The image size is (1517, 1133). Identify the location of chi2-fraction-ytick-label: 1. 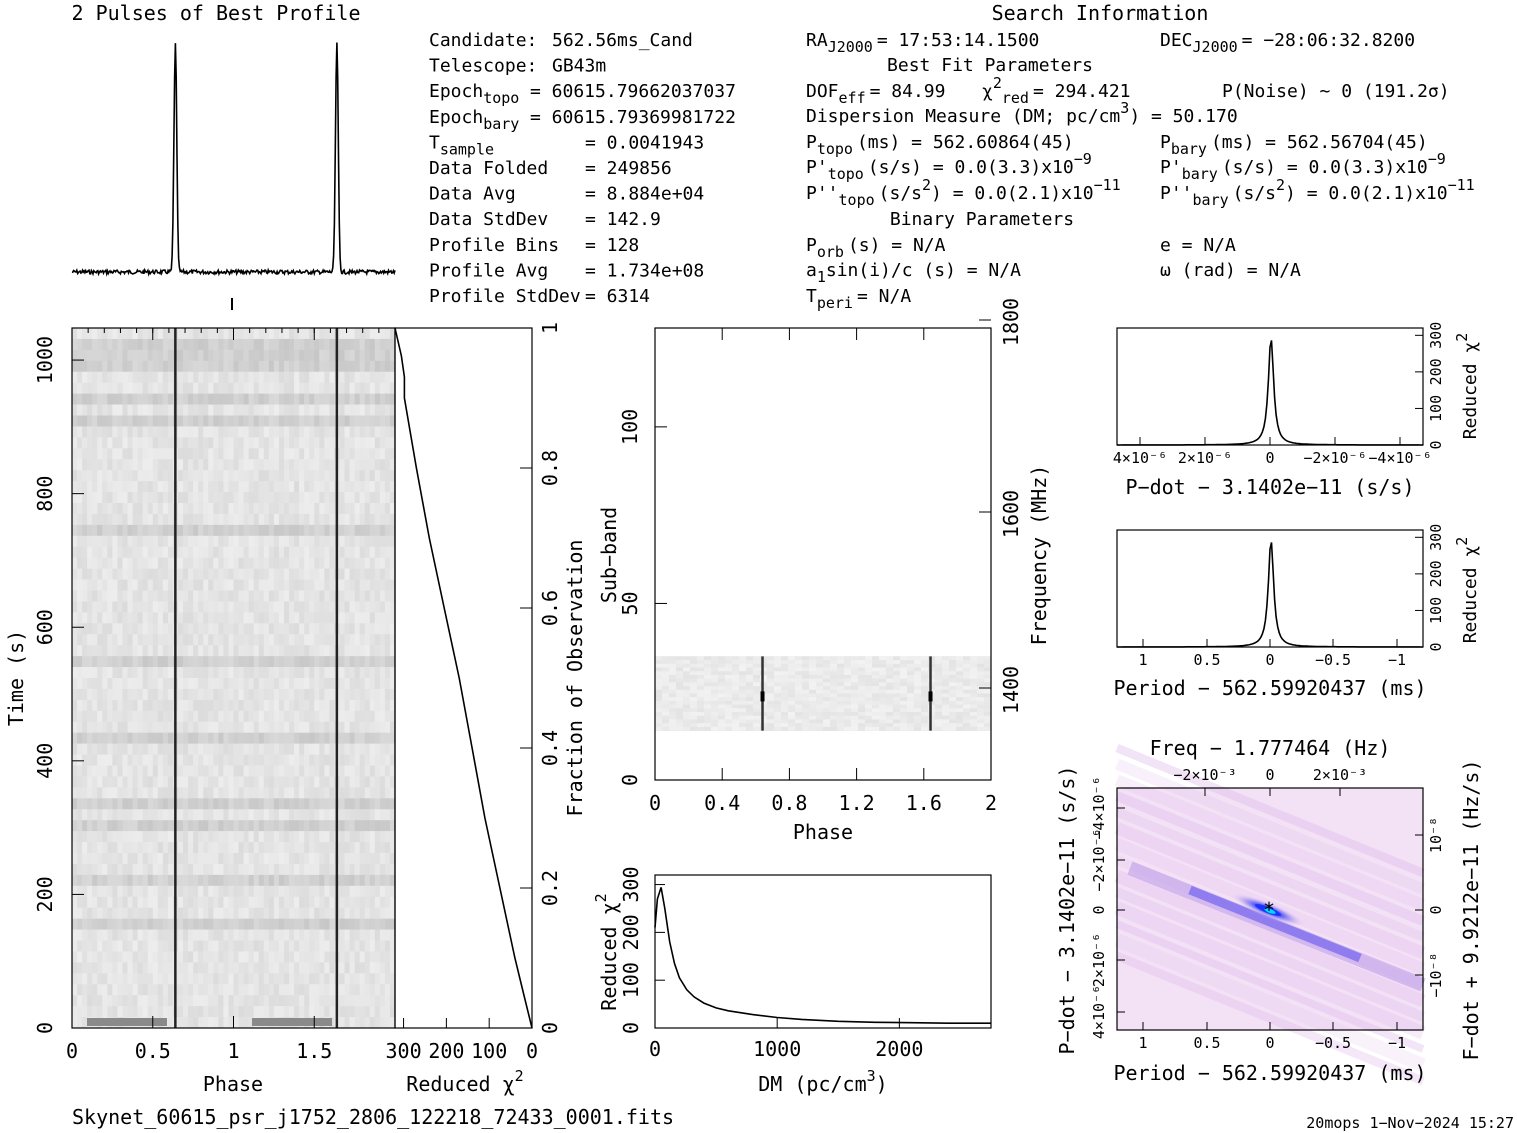
(550, 328).